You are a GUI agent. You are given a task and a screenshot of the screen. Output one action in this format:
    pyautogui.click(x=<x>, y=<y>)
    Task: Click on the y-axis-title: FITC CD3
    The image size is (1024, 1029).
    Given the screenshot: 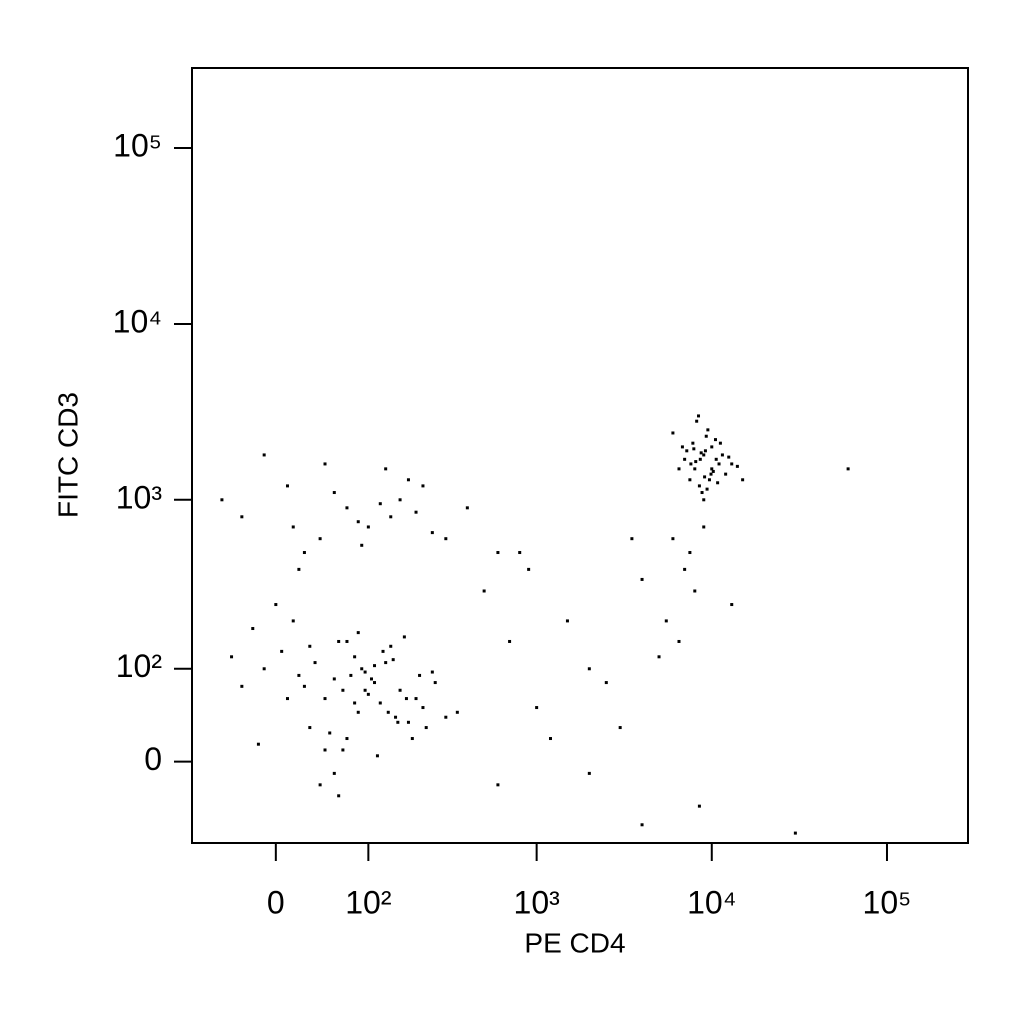 What is the action you would take?
    pyautogui.click(x=67, y=455)
    